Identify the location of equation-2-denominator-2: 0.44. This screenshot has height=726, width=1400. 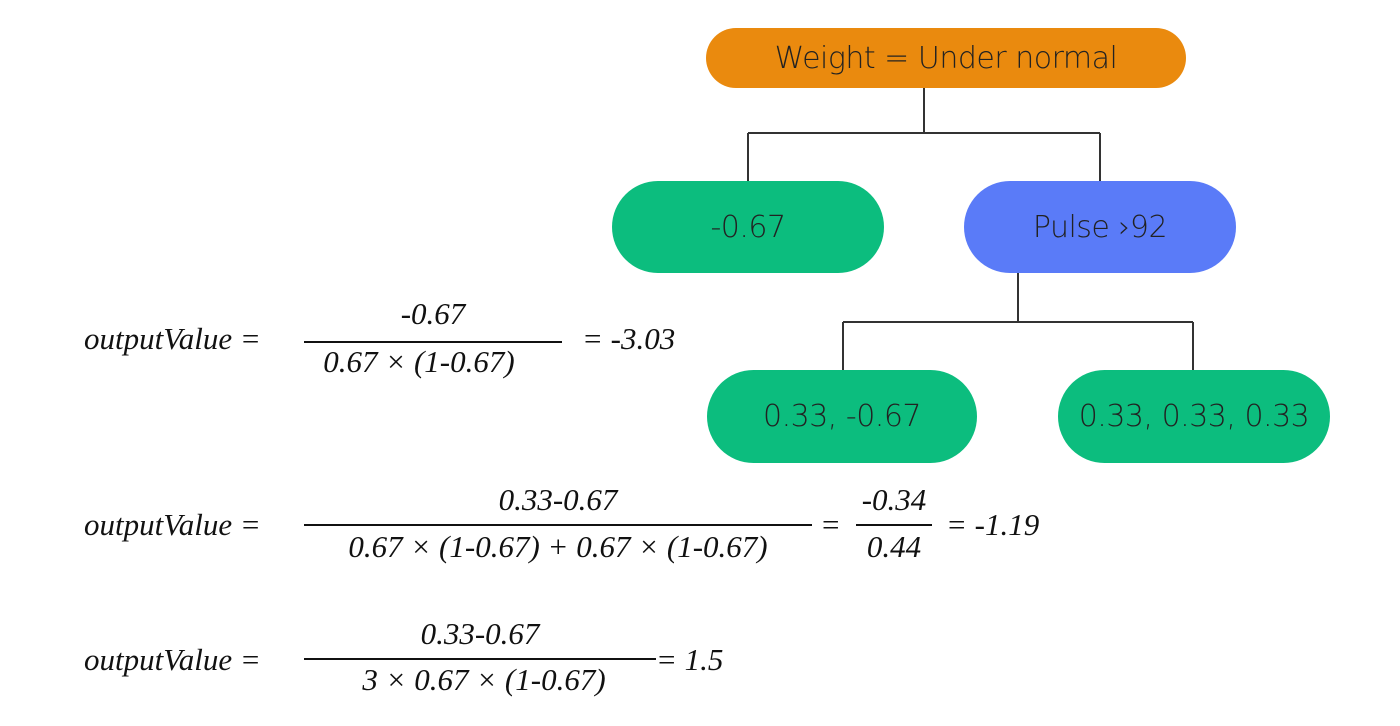
(894, 546).